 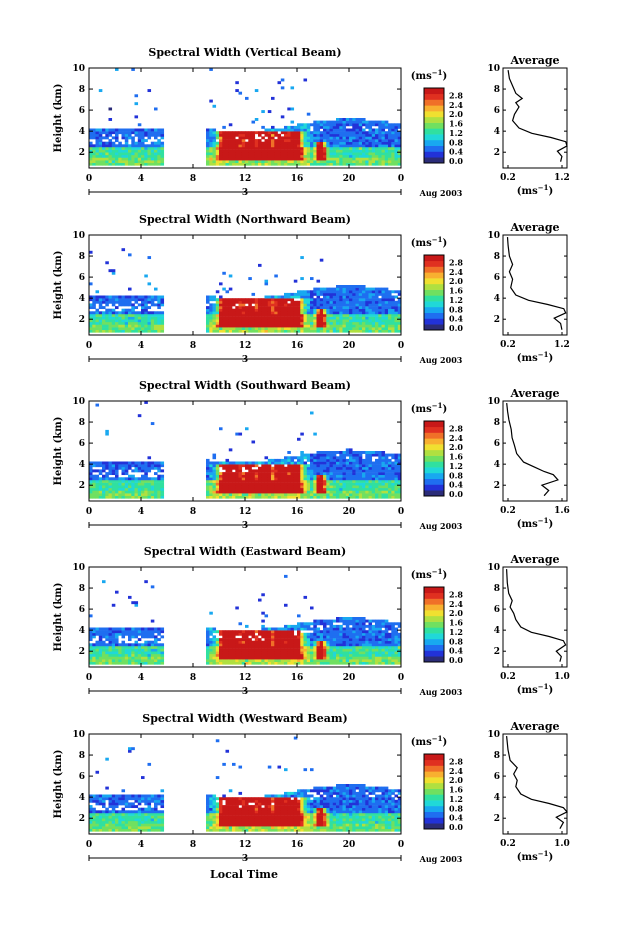 I want to click on average-title: Average, so click(x=534, y=559).